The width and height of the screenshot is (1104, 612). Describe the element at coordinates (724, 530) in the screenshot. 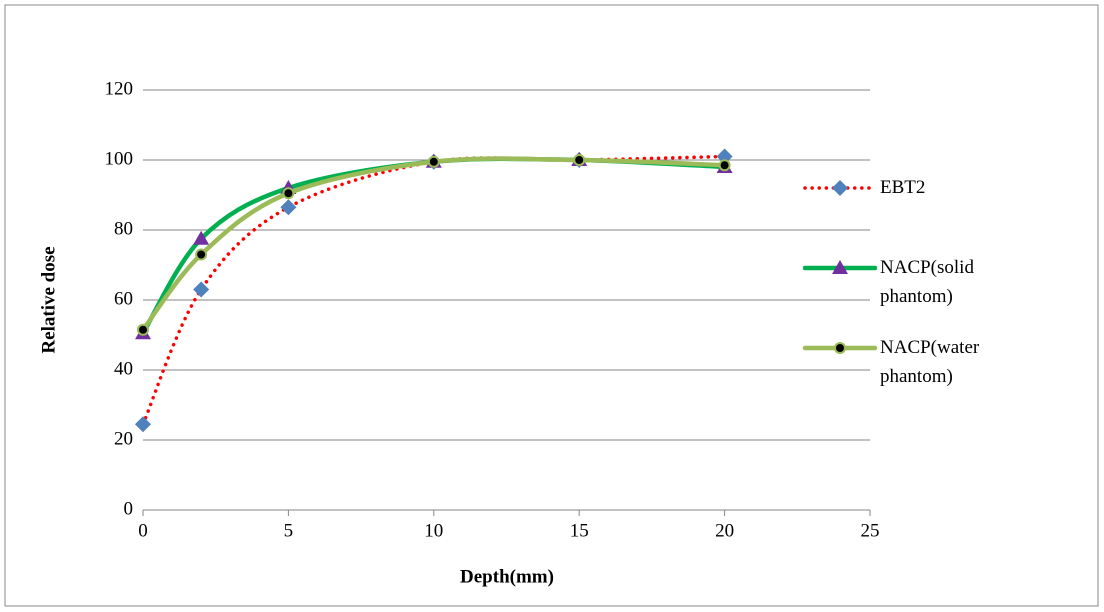

I see `x-tick-label: 20` at that location.